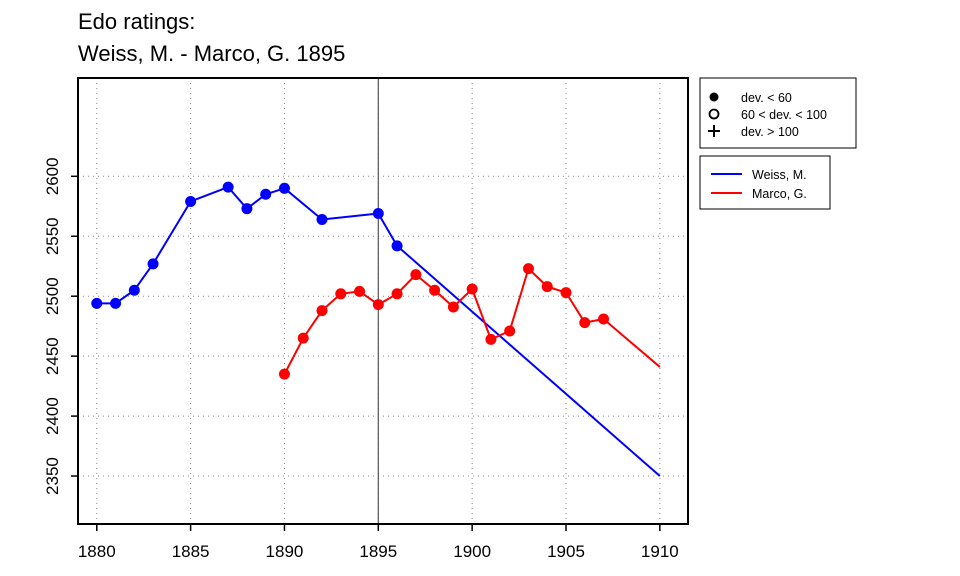 This screenshot has height=576, width=960. What do you see at coordinates (779, 194) in the screenshot?
I see `legend-marco-label: Marco, G.` at bounding box center [779, 194].